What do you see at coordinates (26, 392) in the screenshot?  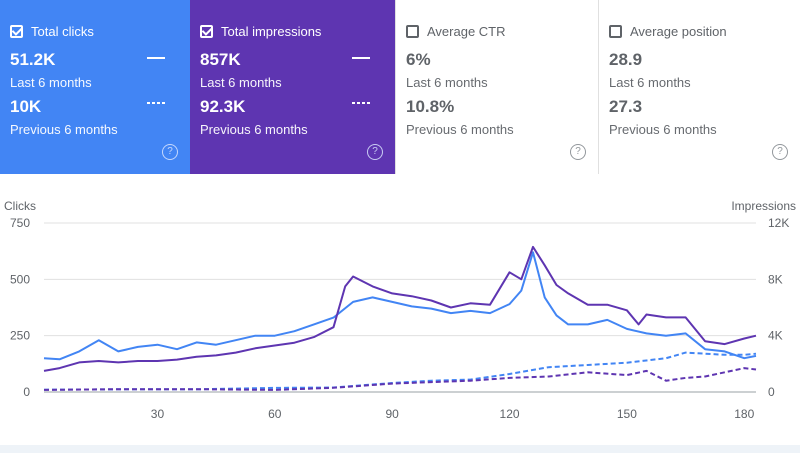 I see `left-tick-label: 0` at bounding box center [26, 392].